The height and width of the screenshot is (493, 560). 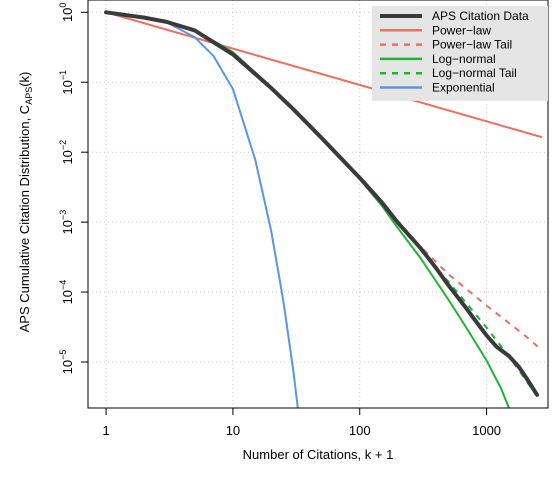 I want to click on y-tick-label: 10−4, so click(x=66, y=292).